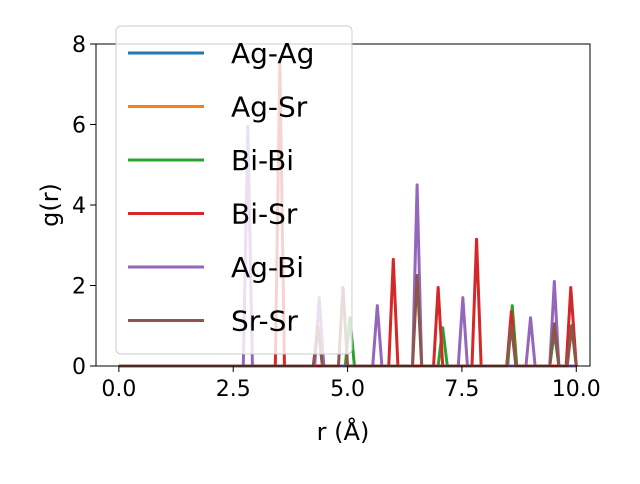 The height and width of the screenshot is (484, 640). What do you see at coordinates (233, 389) in the screenshot?
I see `x-tick-label: 2.5` at bounding box center [233, 389].